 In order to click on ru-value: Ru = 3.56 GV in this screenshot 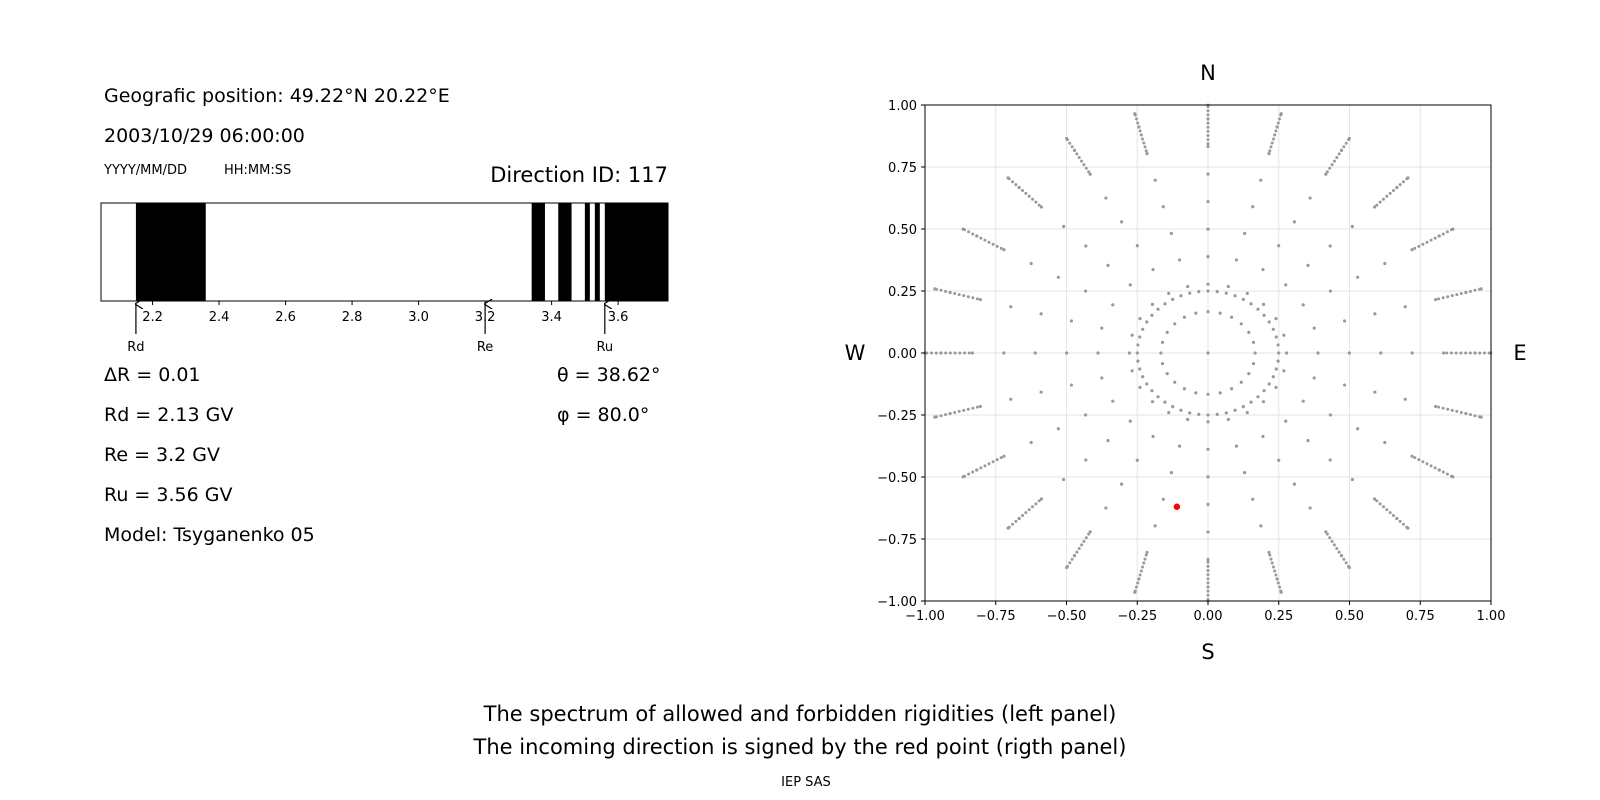, I will do `click(168, 495)`.